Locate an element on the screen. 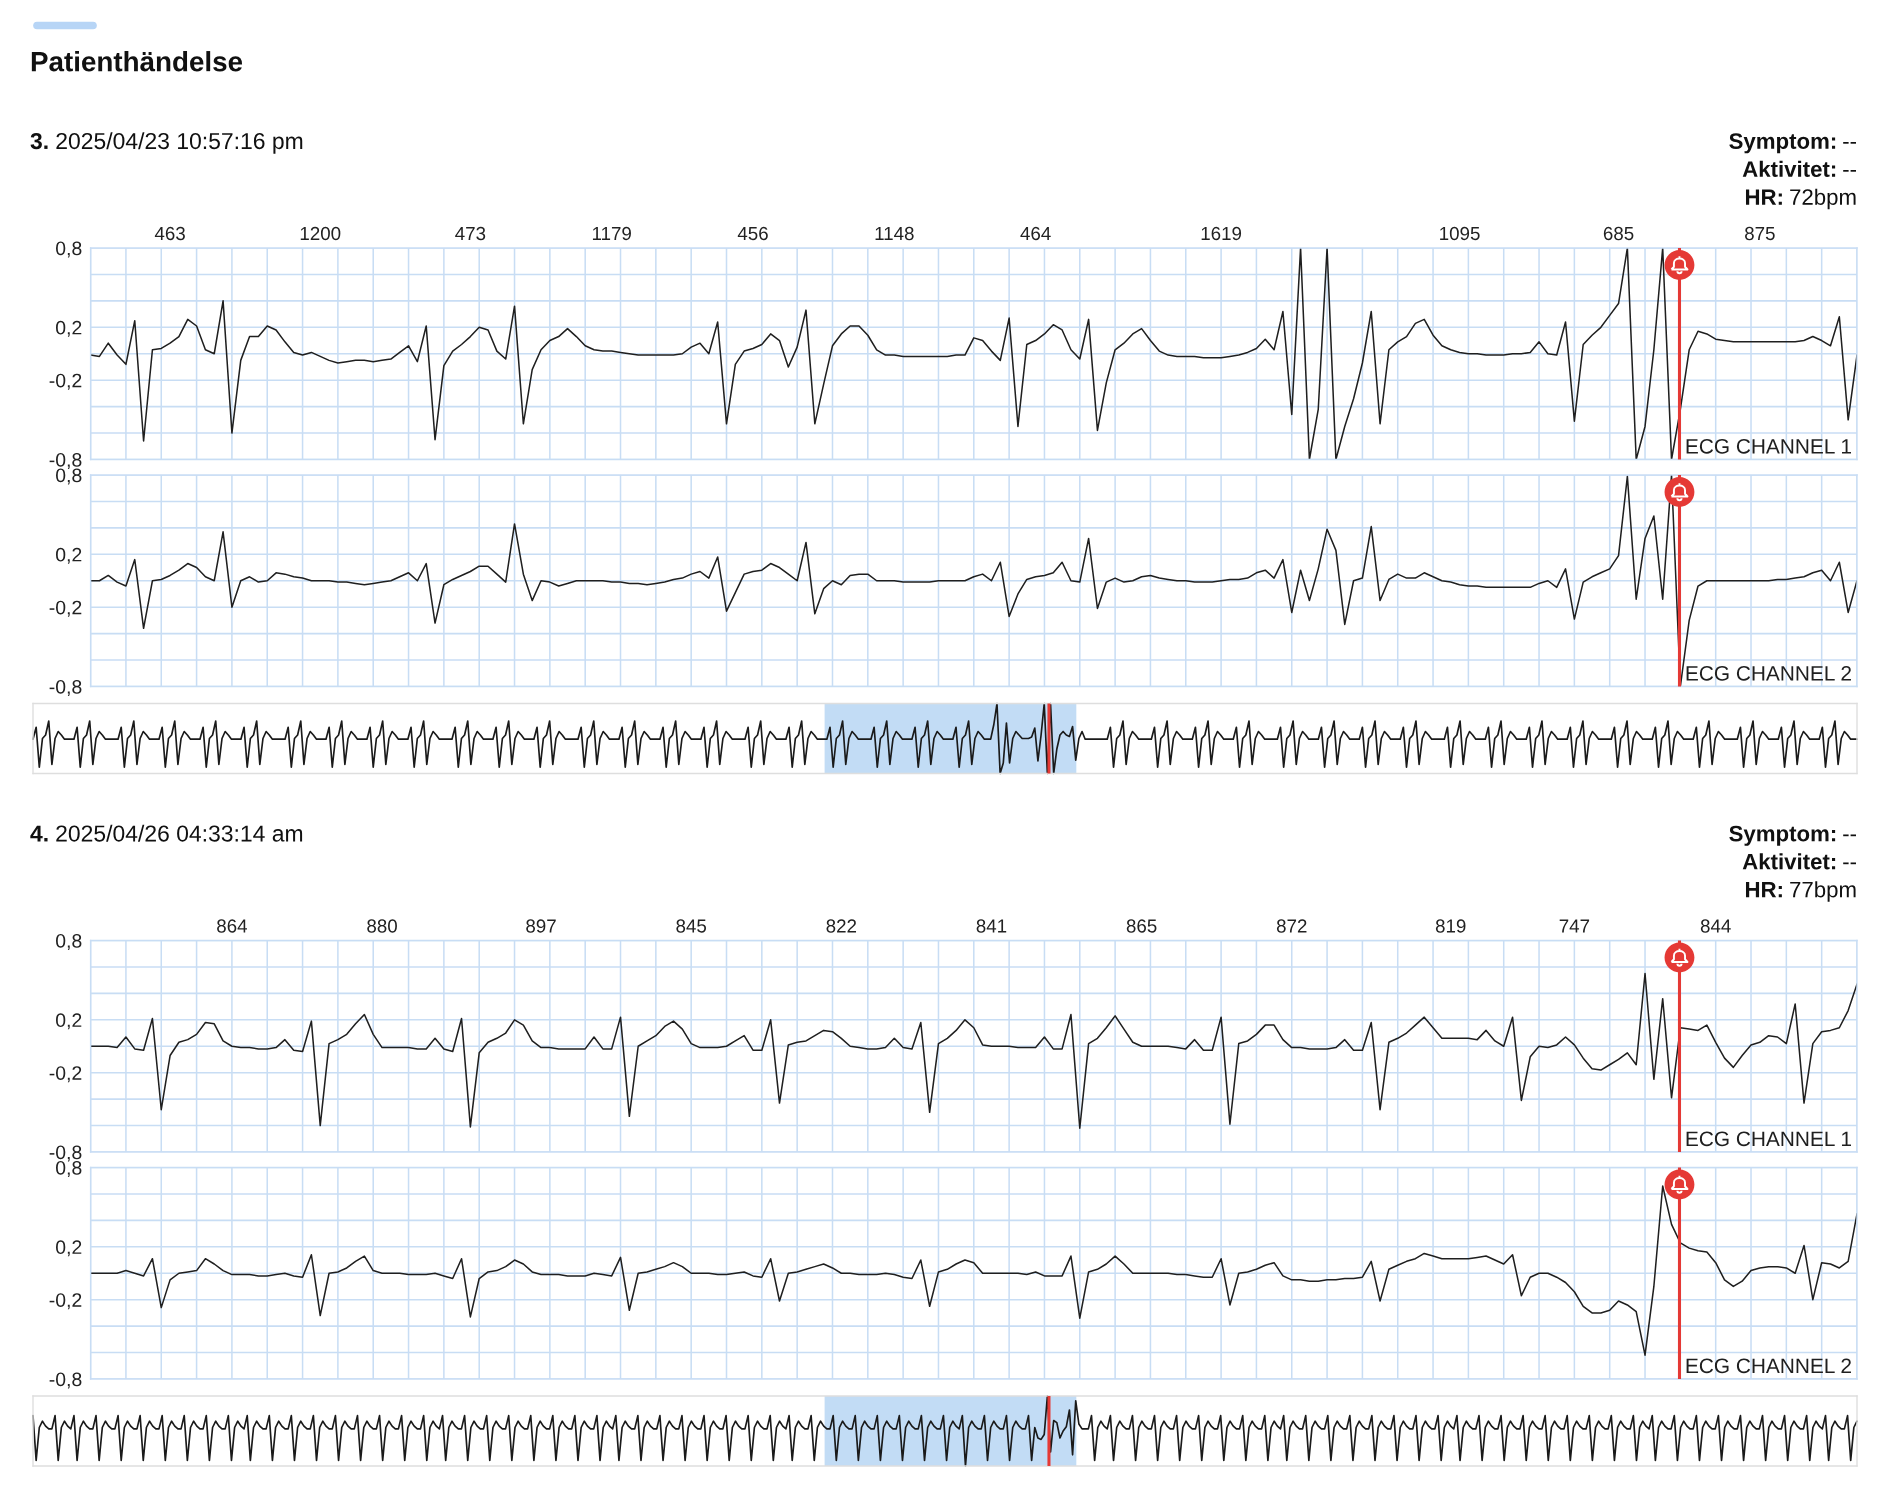 This screenshot has width=1902, height=1496. series-label: ECG CHANNEL 2 is located at coordinates (1768, 673).